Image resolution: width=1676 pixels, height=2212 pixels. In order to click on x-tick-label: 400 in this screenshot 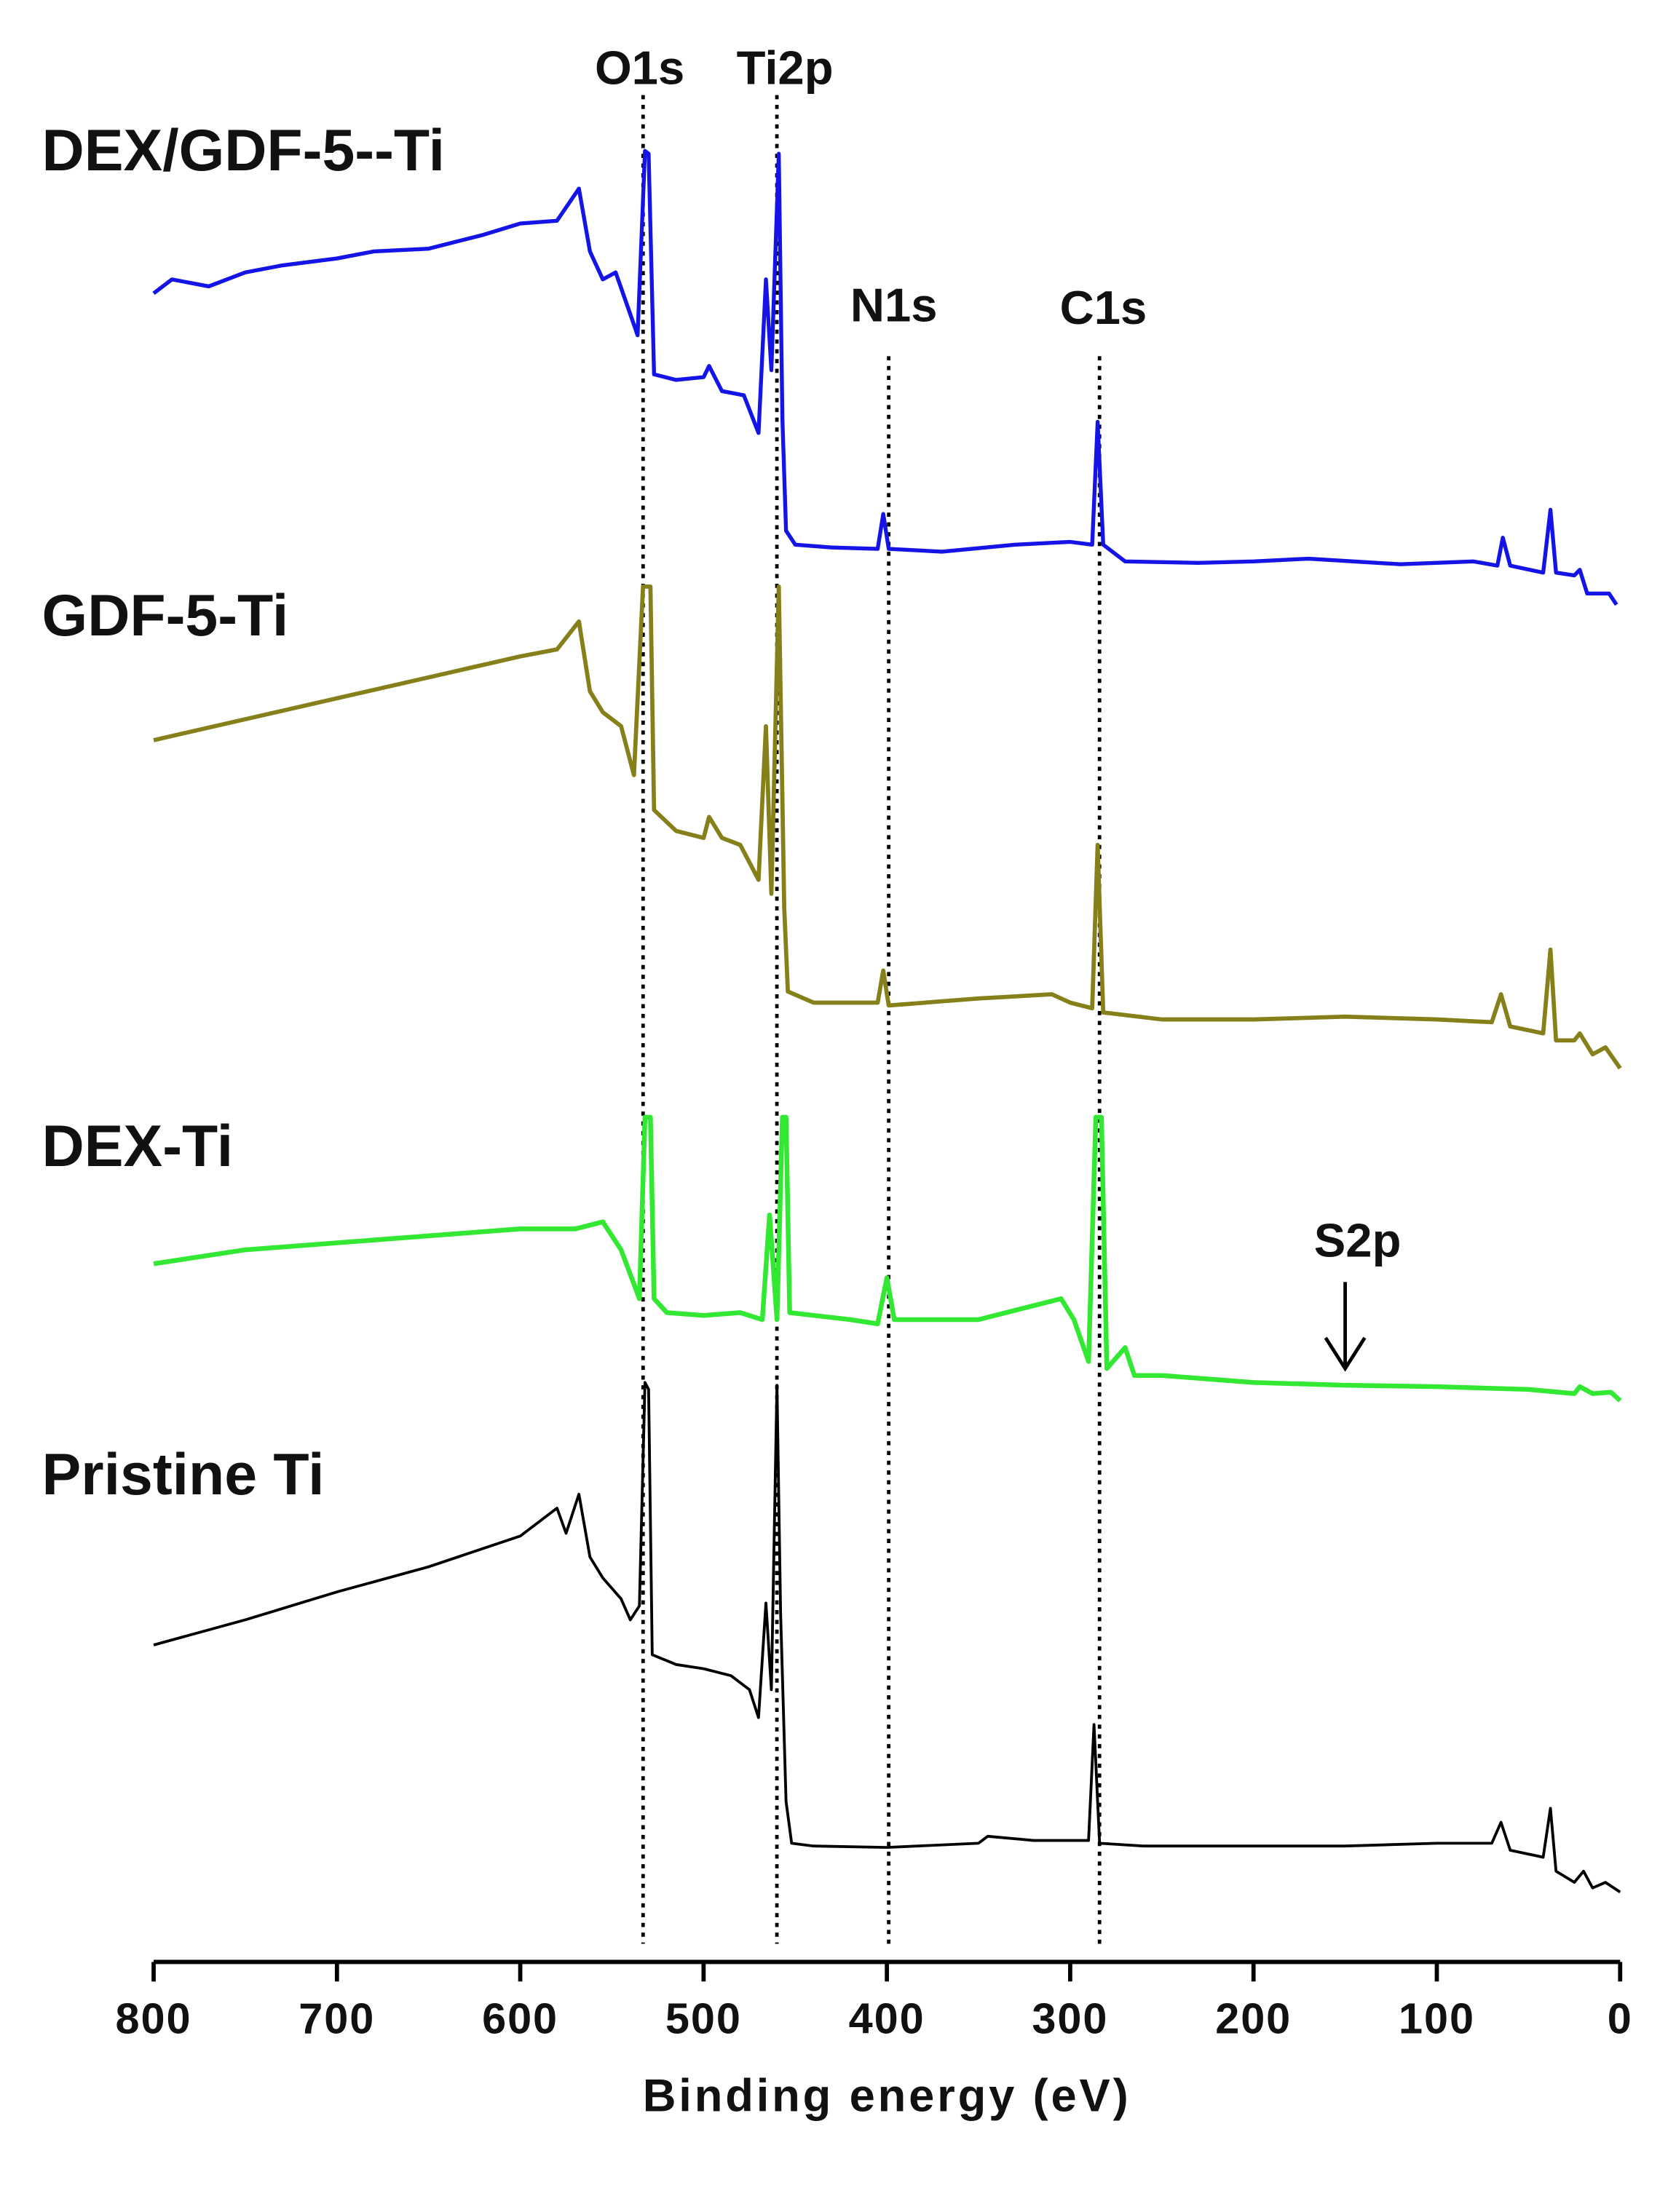, I will do `click(887, 2018)`.